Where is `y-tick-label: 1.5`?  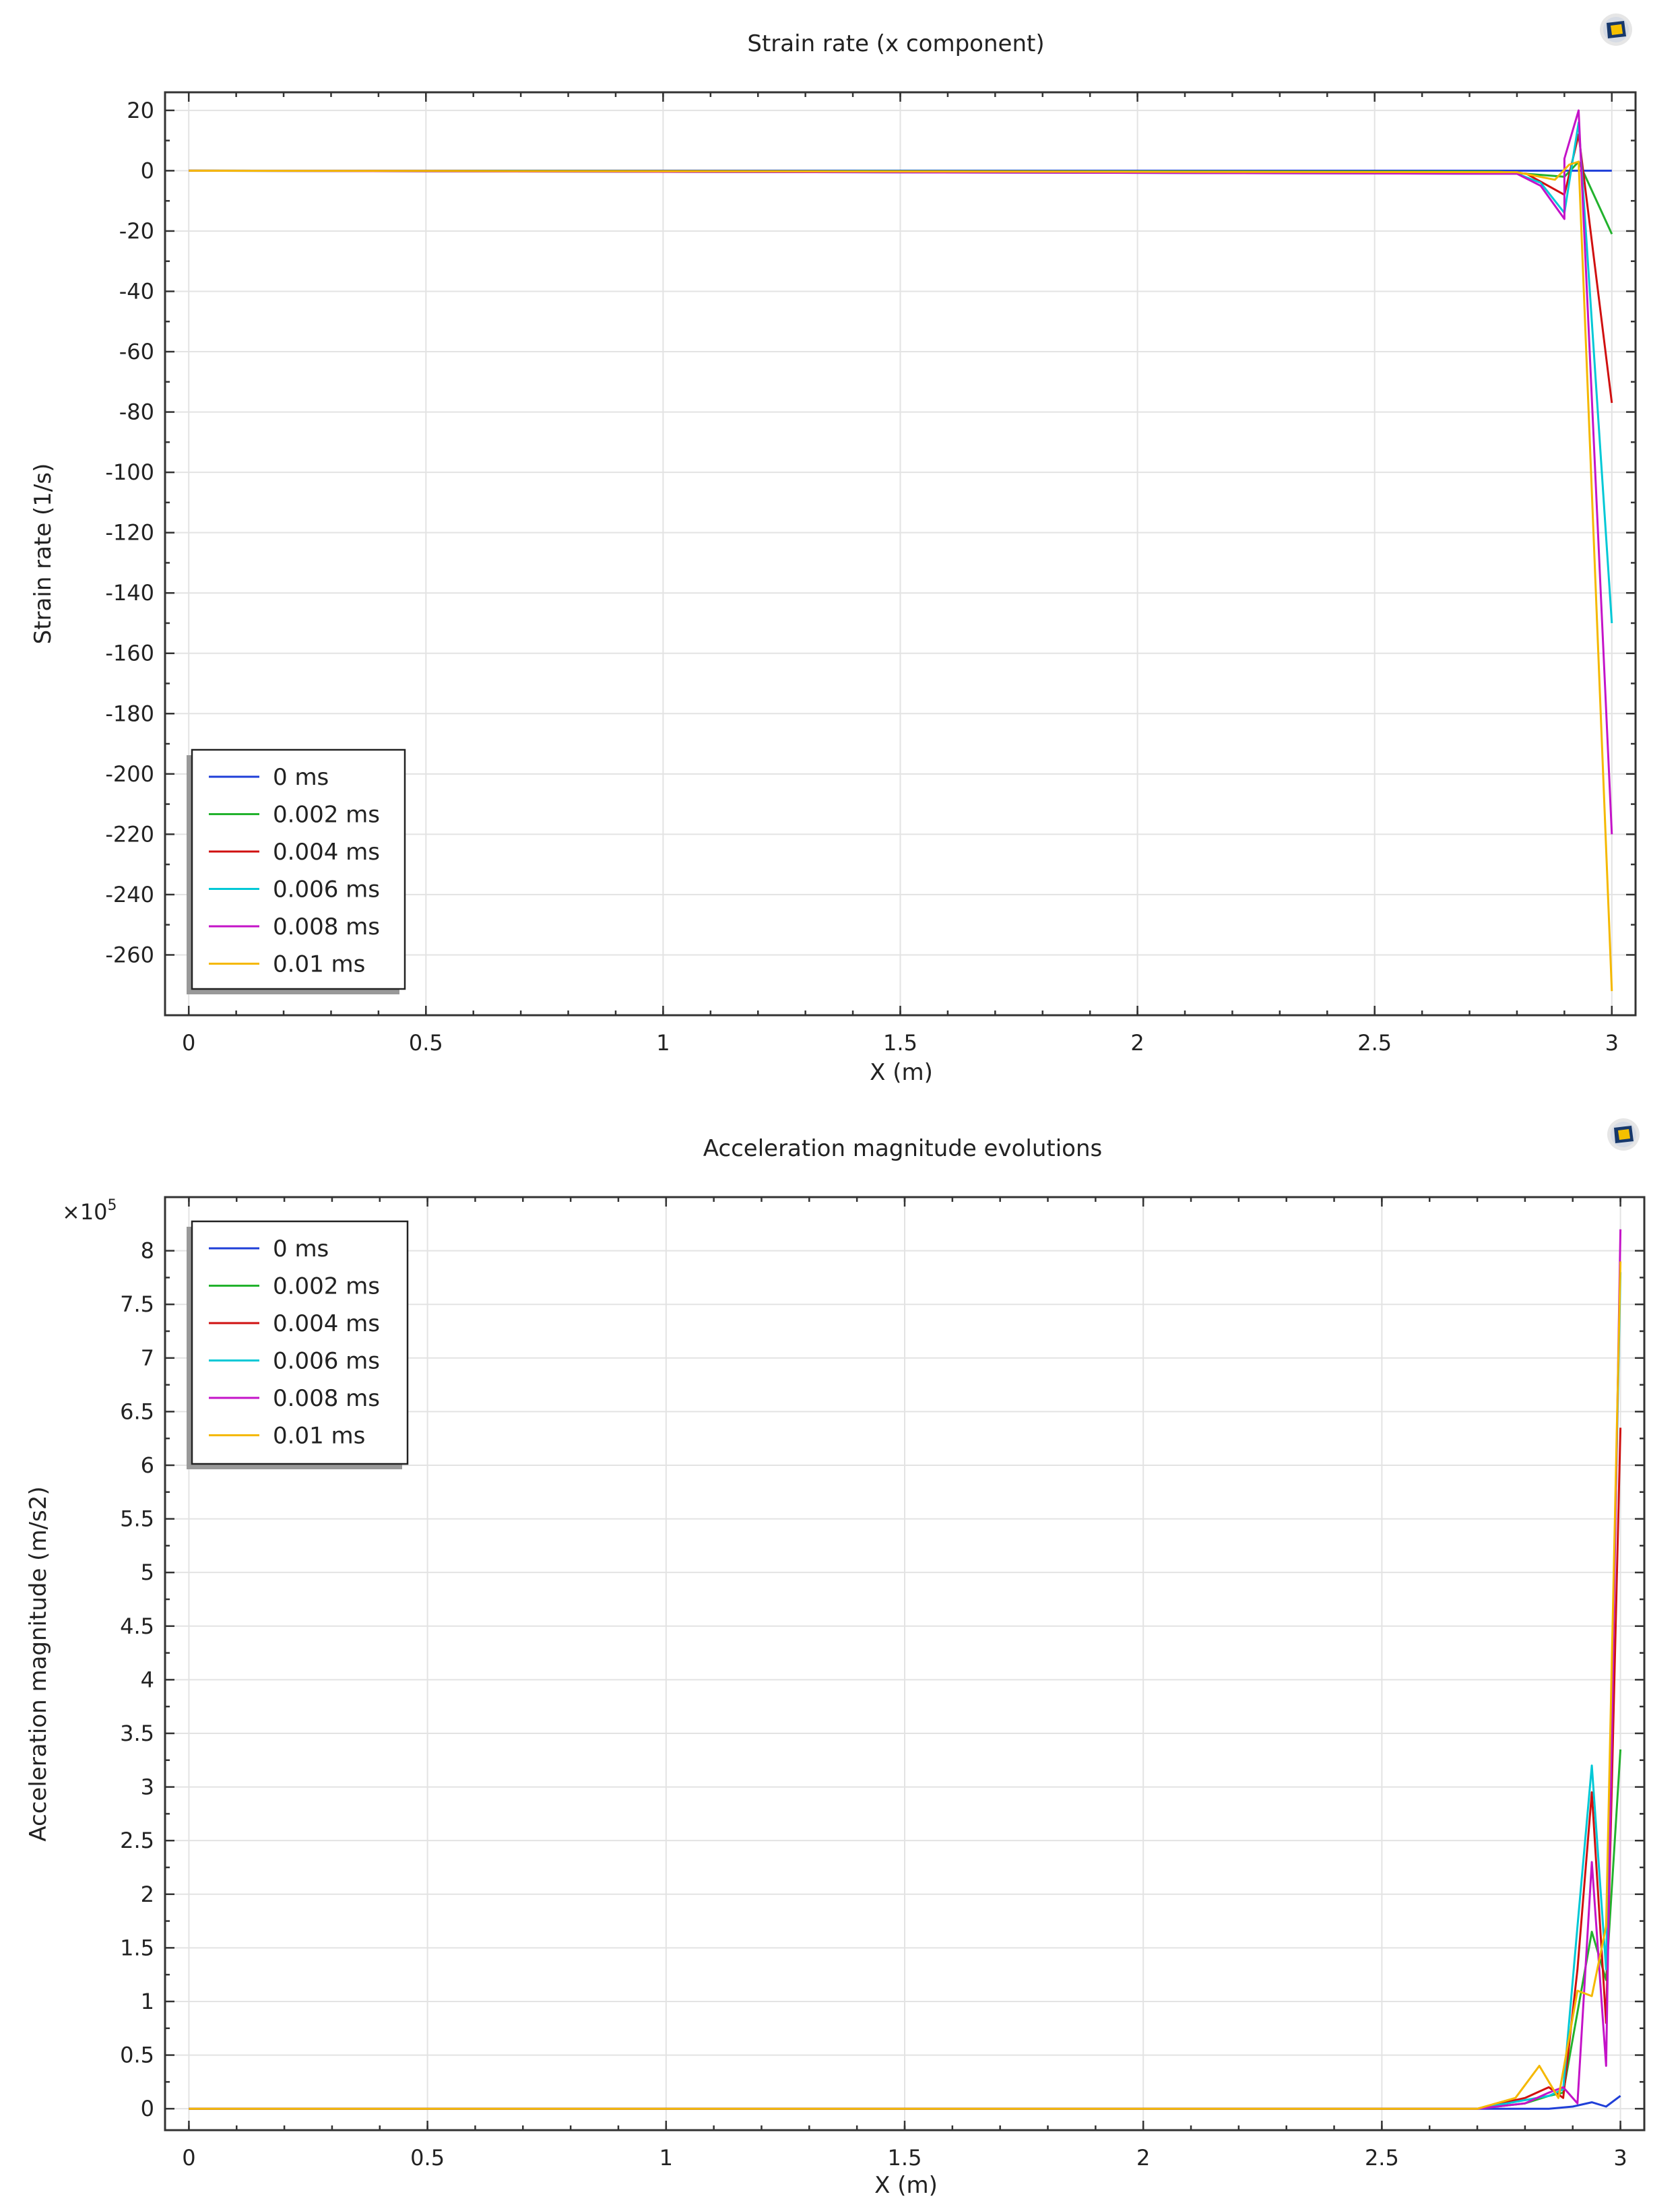
y-tick-label: 1.5 is located at coordinates (137, 1947).